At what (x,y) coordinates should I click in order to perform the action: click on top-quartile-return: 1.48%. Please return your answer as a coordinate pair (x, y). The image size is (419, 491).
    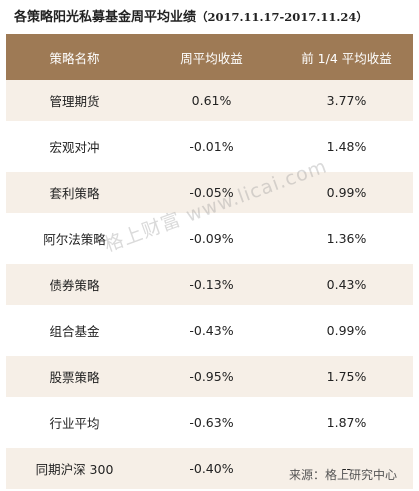
    Looking at the image, I should click on (346, 144).